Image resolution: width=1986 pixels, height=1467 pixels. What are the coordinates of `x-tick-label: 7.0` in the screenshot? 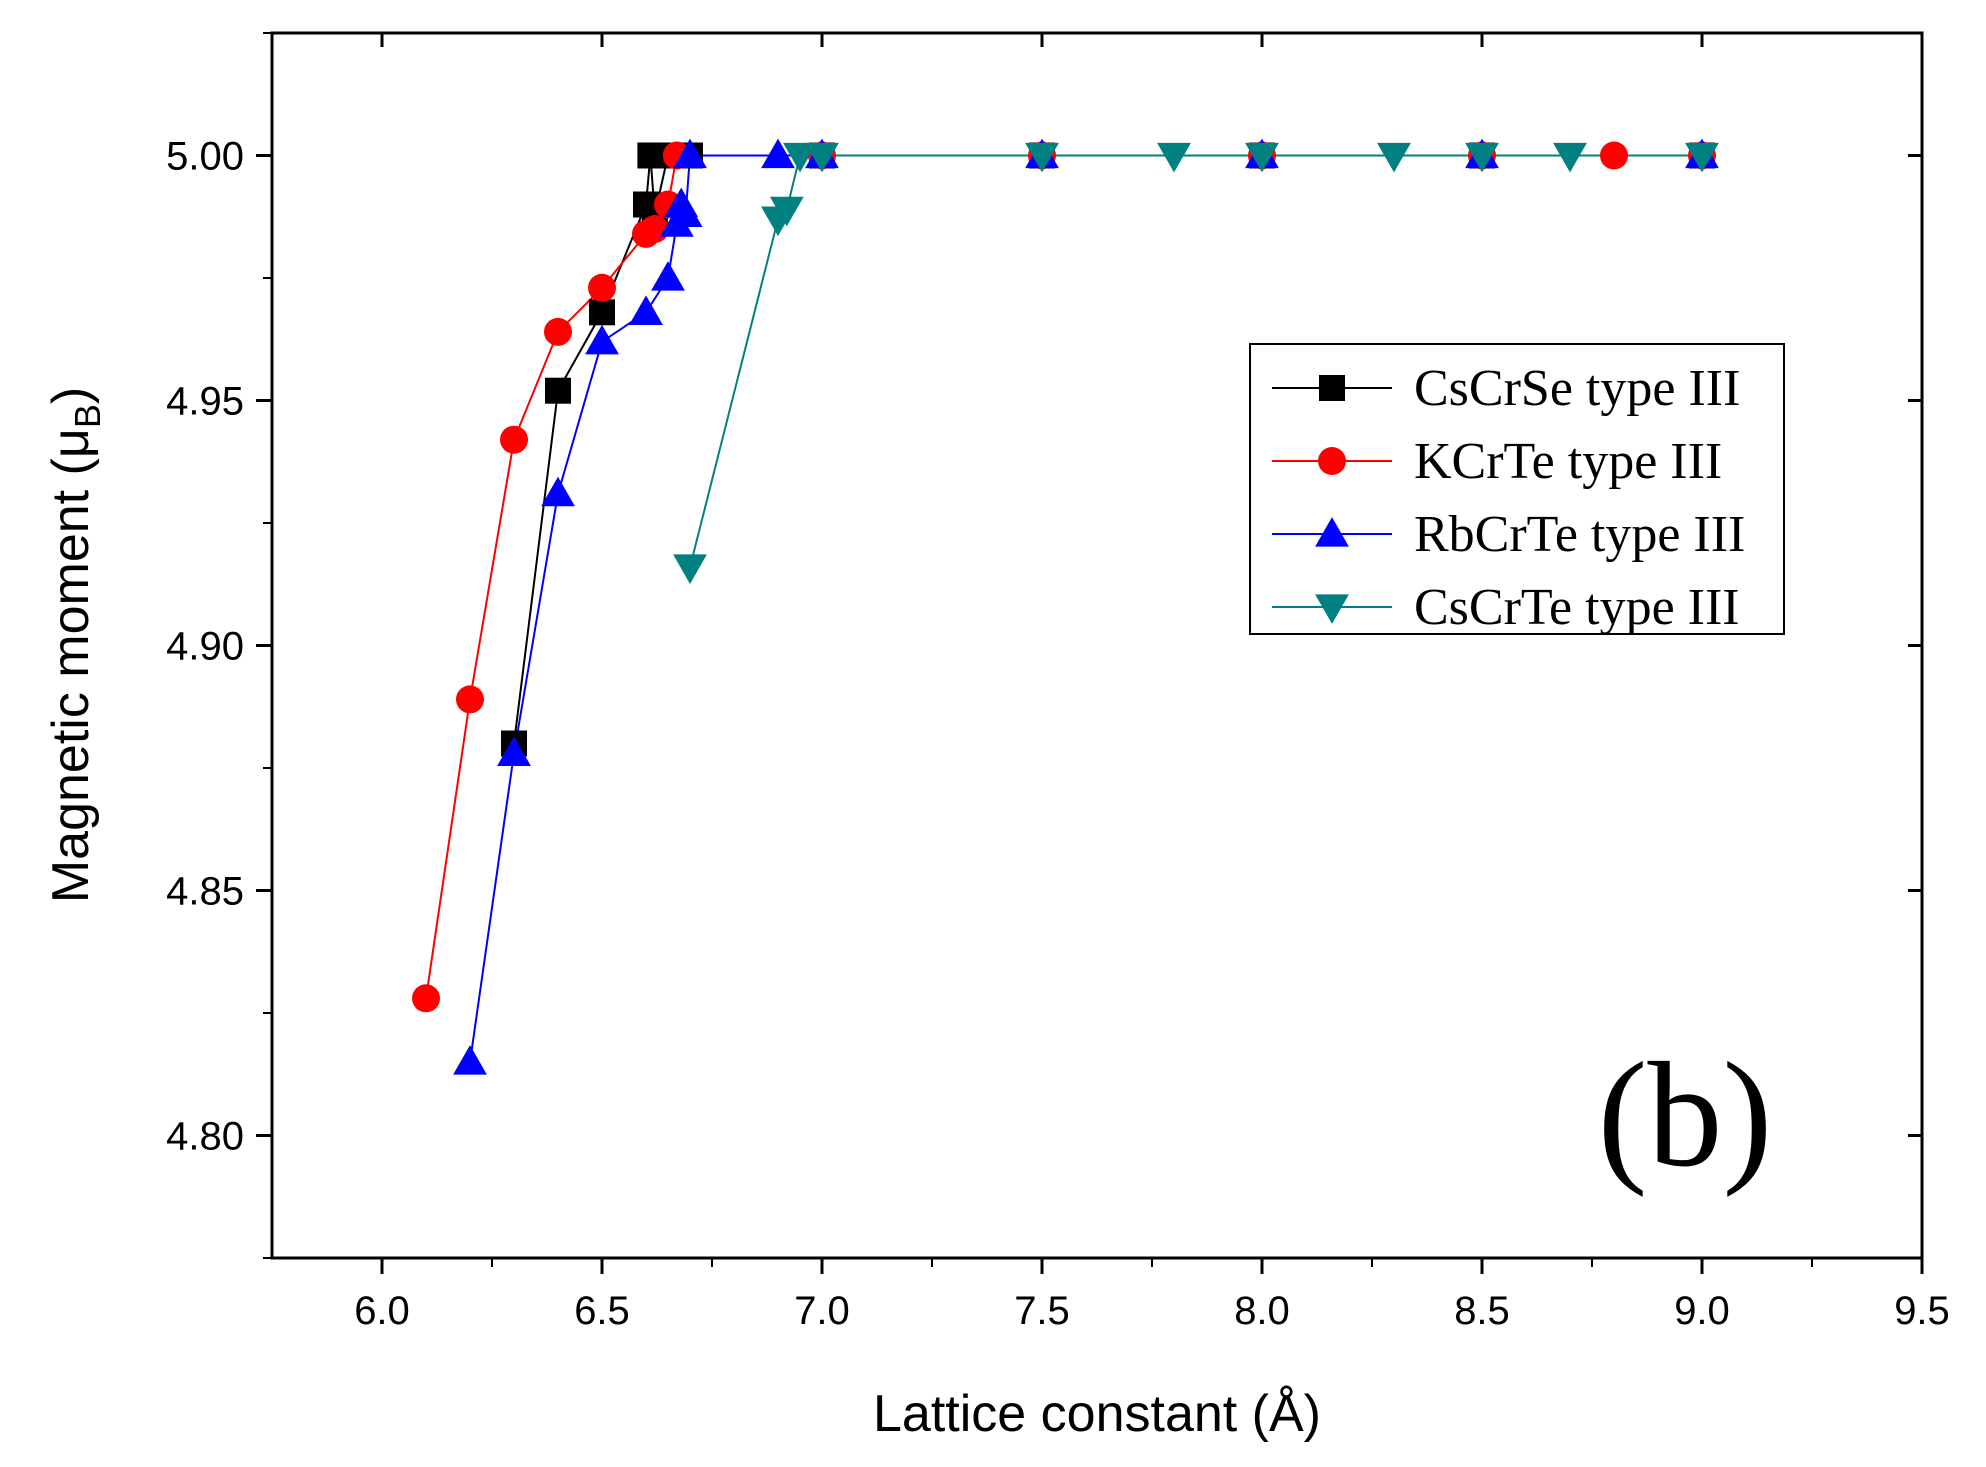 It's located at (822, 1311).